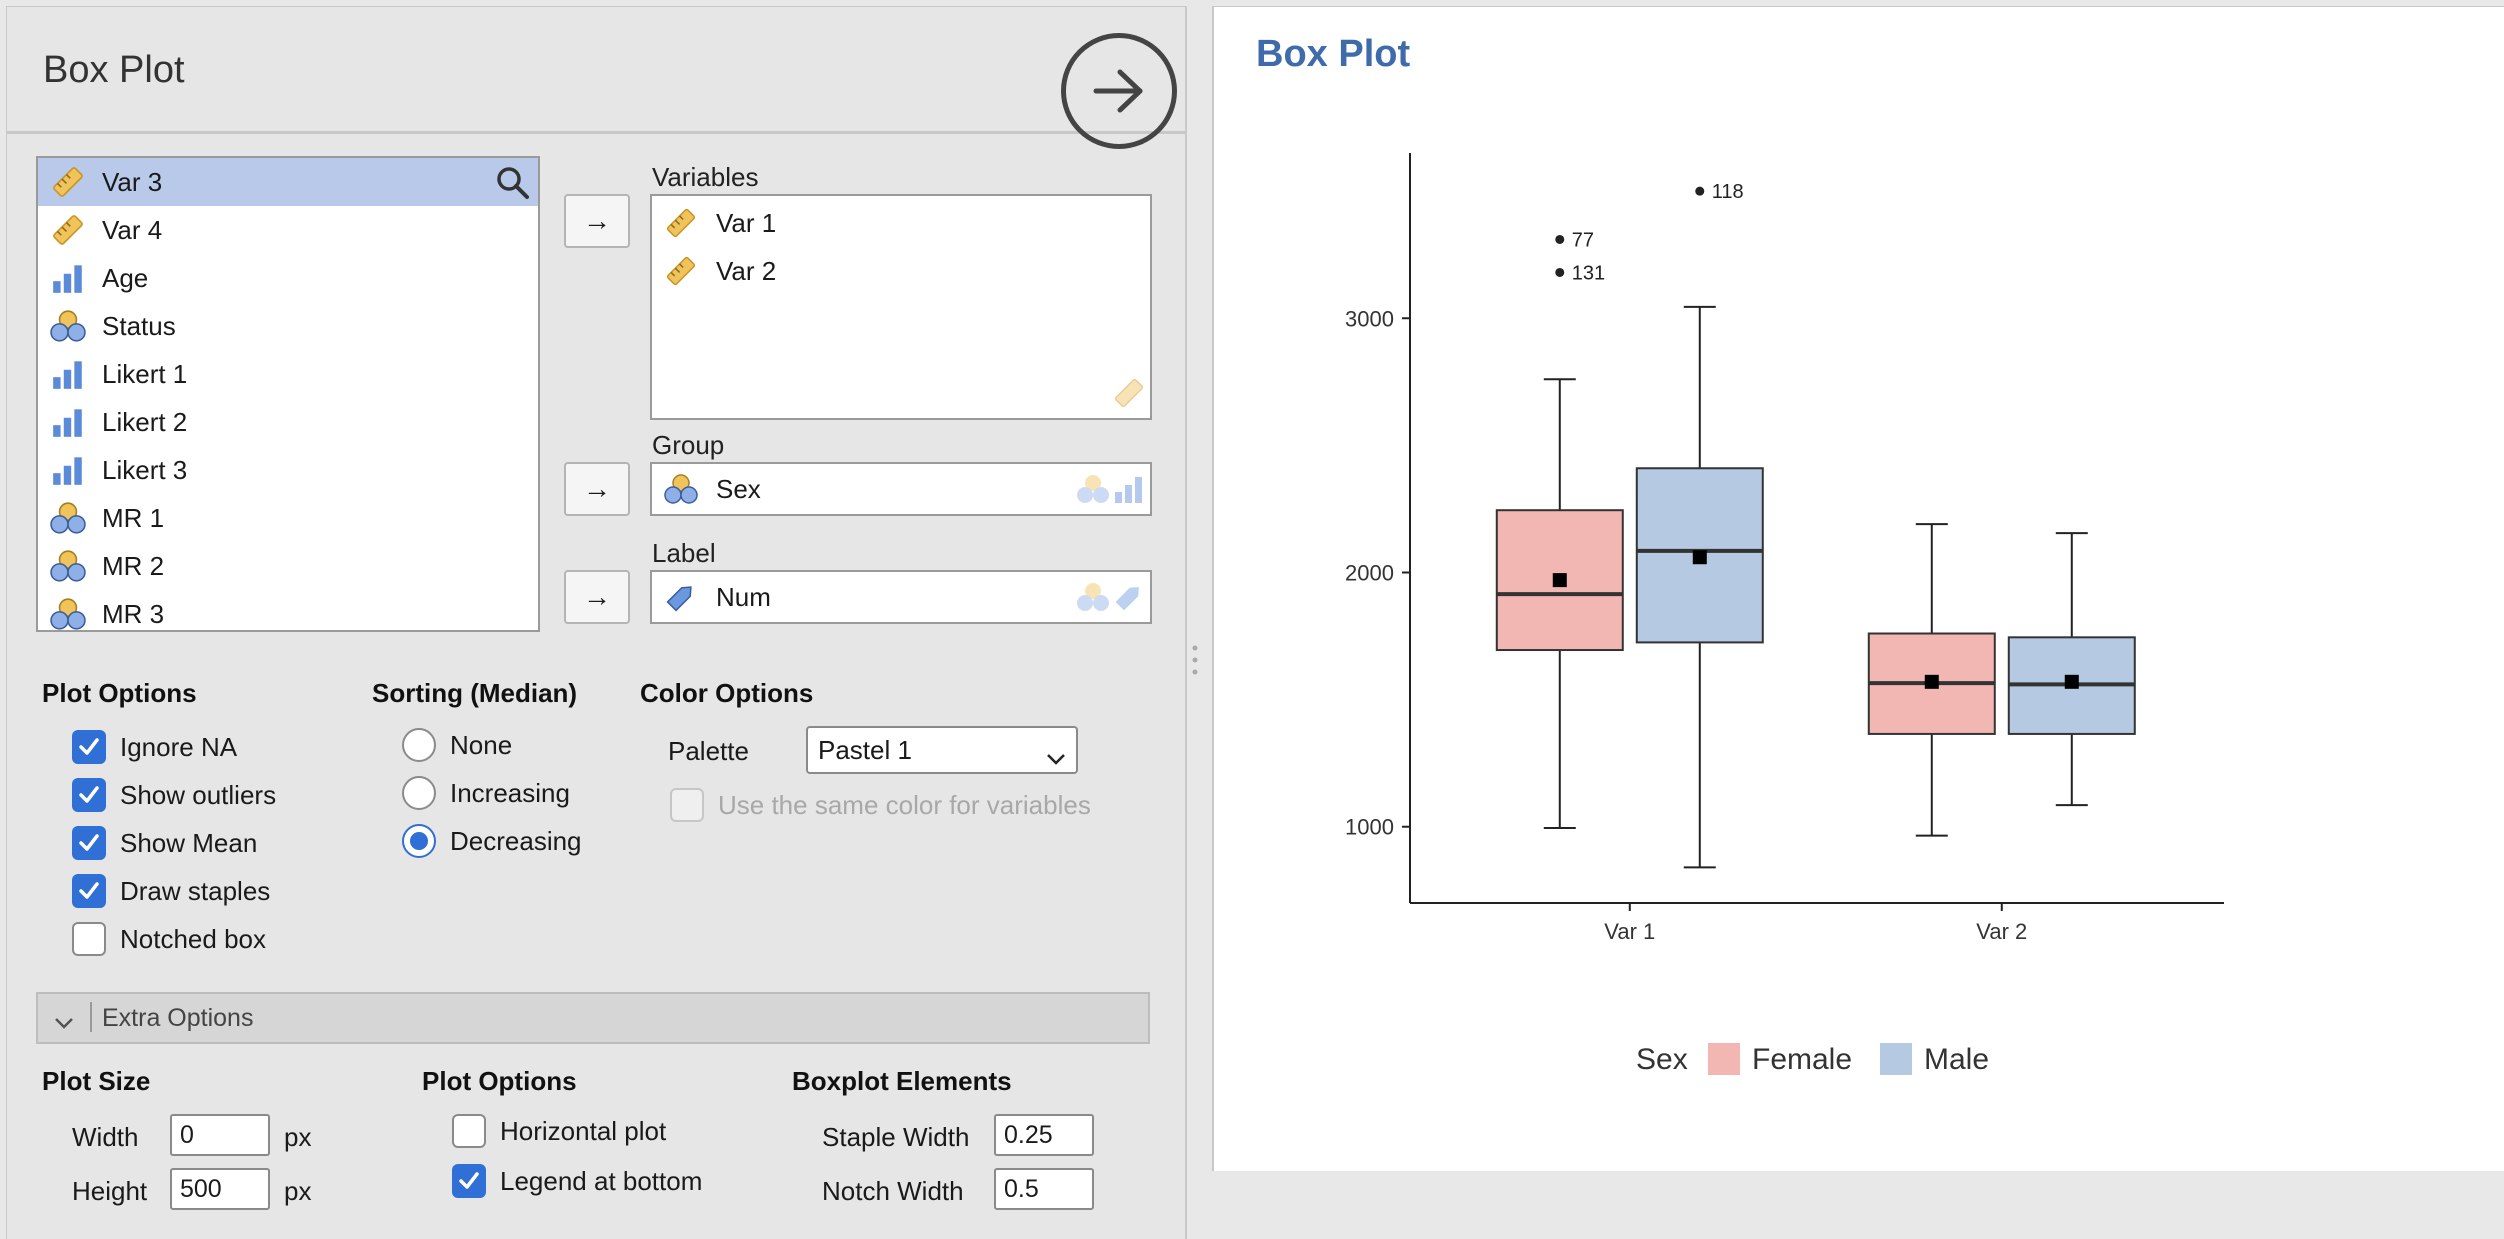 The height and width of the screenshot is (1239, 2504). What do you see at coordinates (220, 1189) in the screenshot?
I see `height-input: 500` at bounding box center [220, 1189].